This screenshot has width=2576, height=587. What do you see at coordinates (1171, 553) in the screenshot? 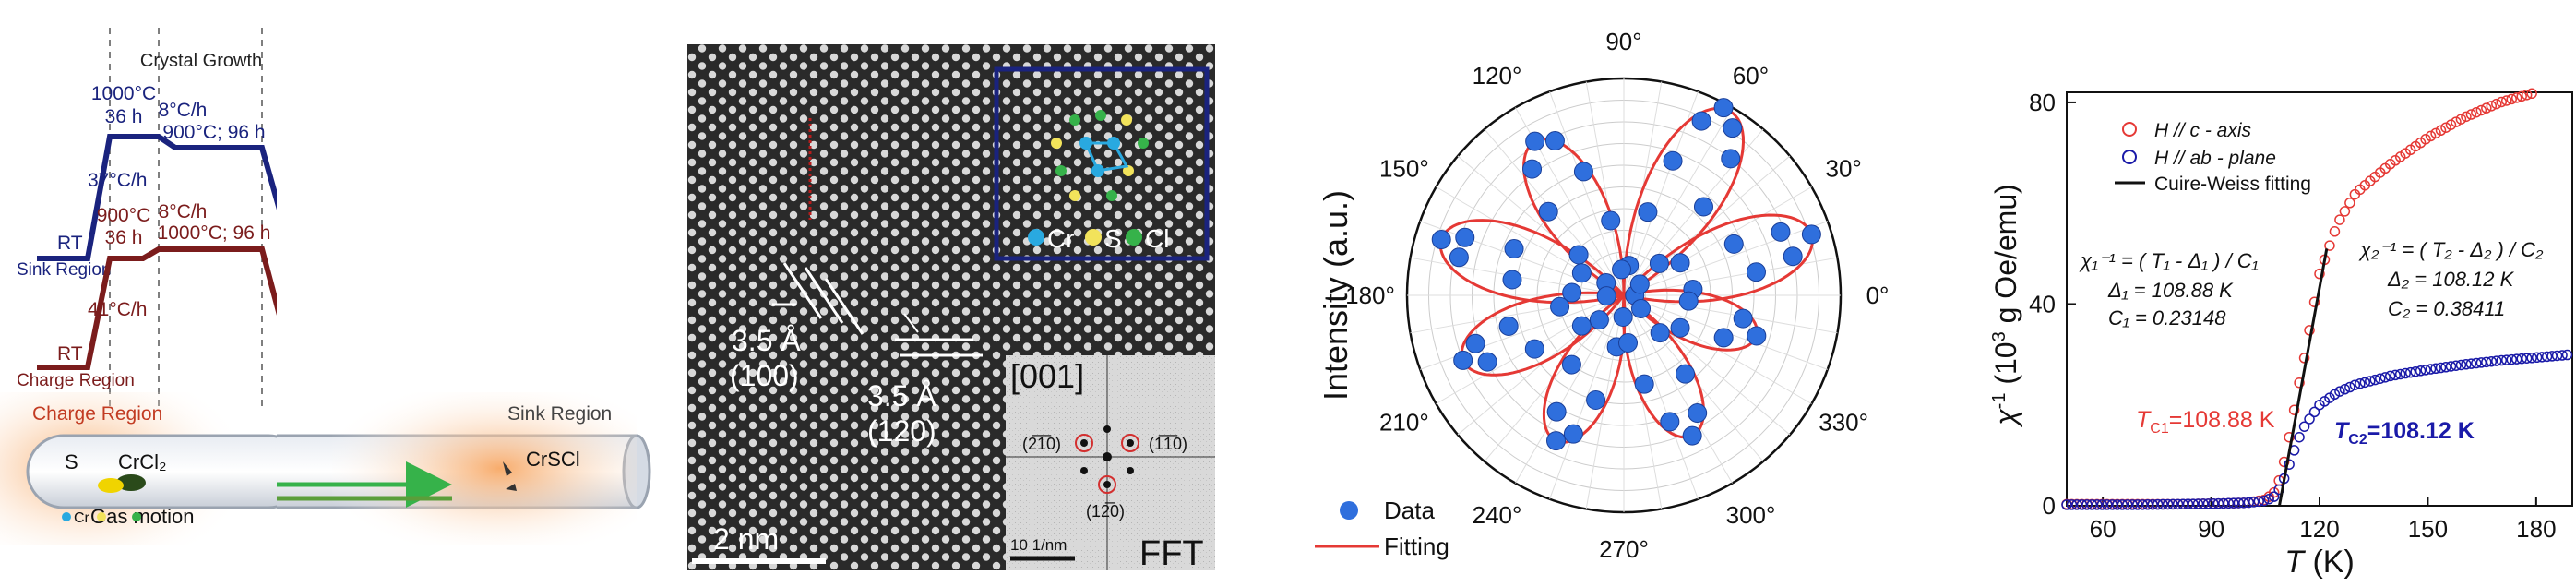
I see `fft-label: FFT` at bounding box center [1171, 553].